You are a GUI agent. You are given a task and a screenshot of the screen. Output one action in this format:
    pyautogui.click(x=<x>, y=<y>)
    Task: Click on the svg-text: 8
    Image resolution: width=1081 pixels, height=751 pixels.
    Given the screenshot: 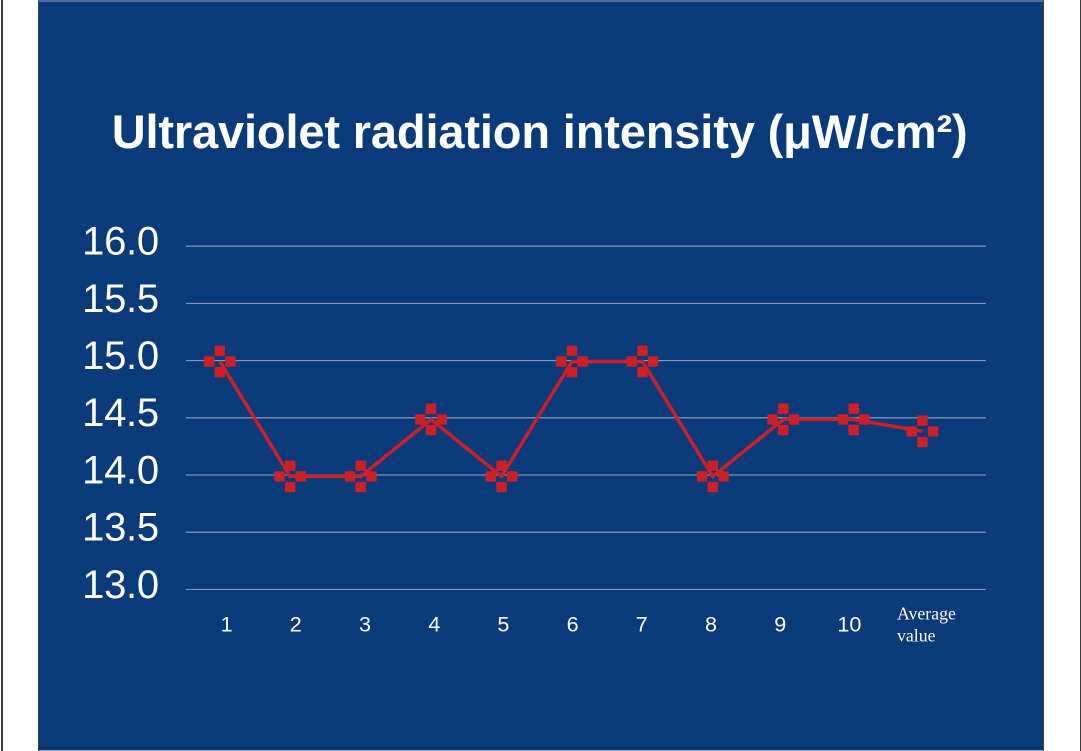 What is the action you would take?
    pyautogui.click(x=711, y=623)
    